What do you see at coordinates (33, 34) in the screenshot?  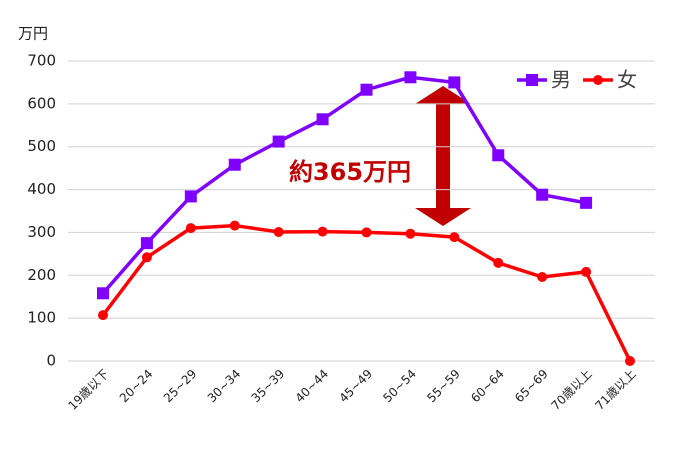 I see `y-axis-title: 万円` at bounding box center [33, 34].